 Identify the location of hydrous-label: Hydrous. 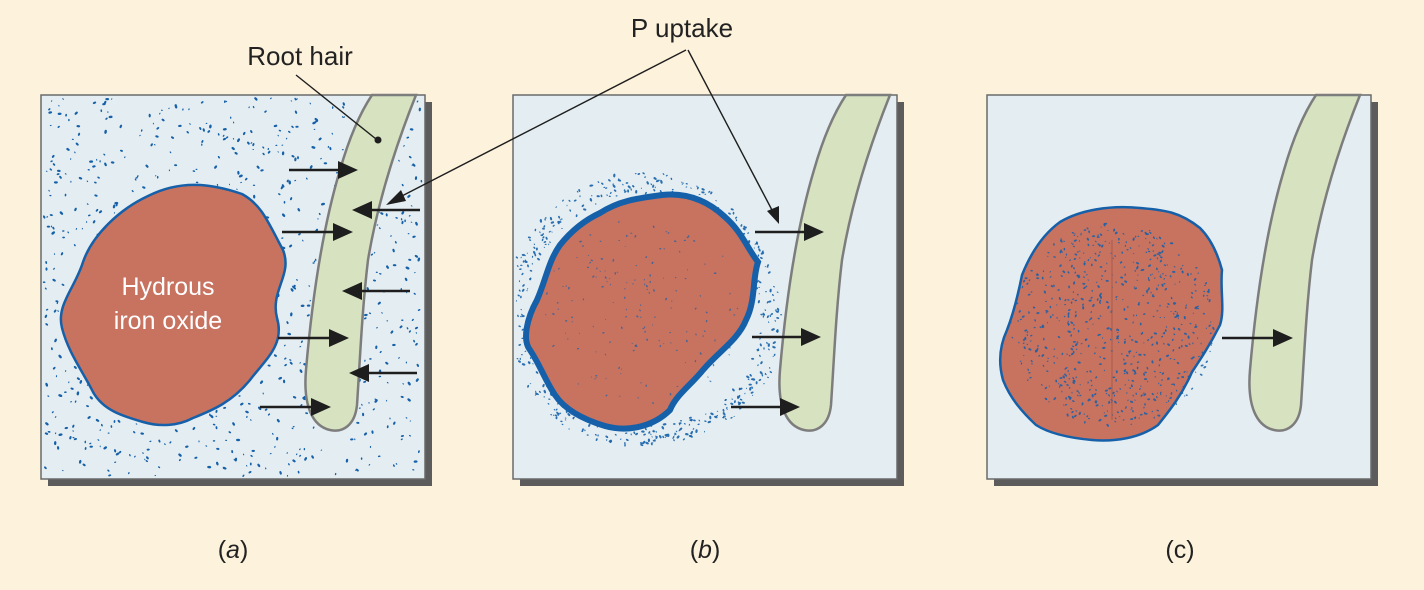
(167, 287).